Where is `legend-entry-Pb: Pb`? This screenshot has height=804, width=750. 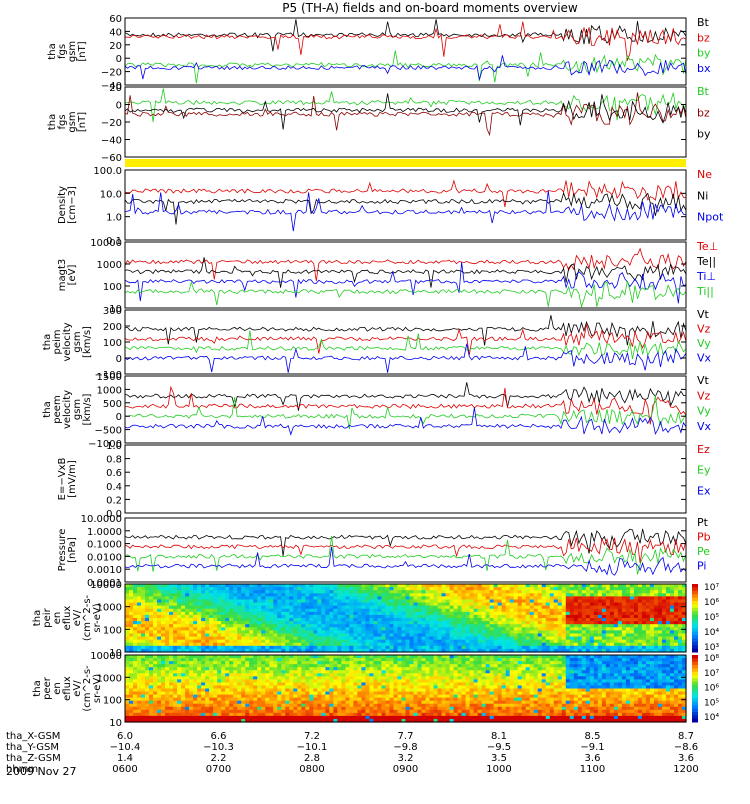
legend-entry-Pb: Pb is located at coordinates (704, 537).